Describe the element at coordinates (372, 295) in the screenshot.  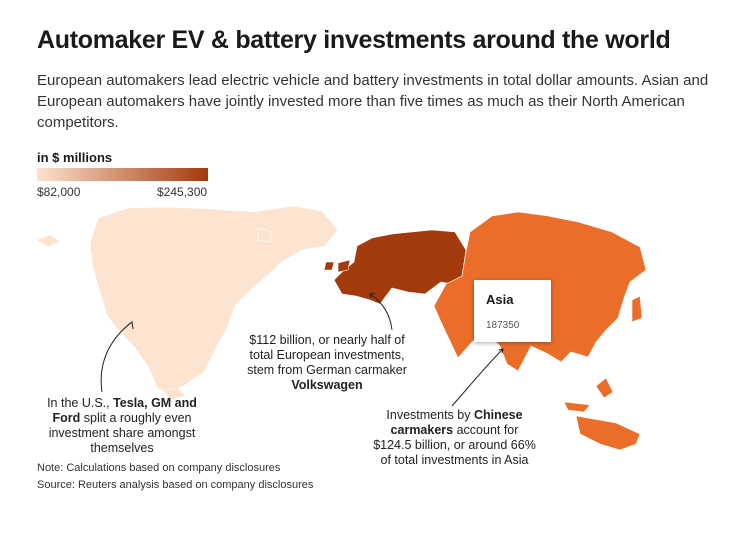
I see `vw-arrowhead` at that location.